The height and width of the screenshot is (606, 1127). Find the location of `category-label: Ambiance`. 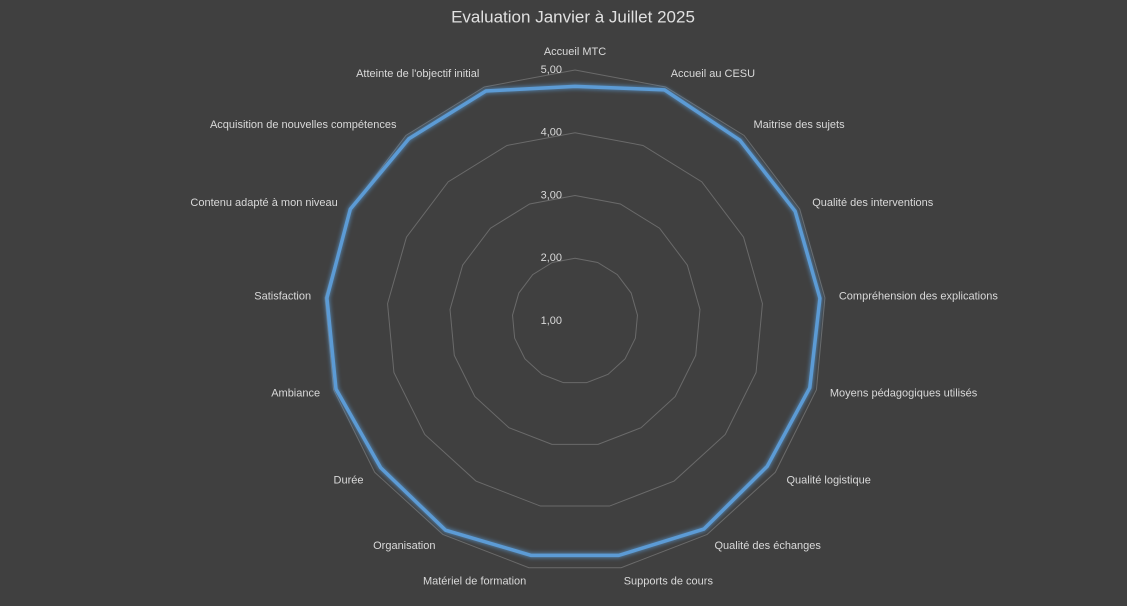

category-label: Ambiance is located at coordinates (295, 393).